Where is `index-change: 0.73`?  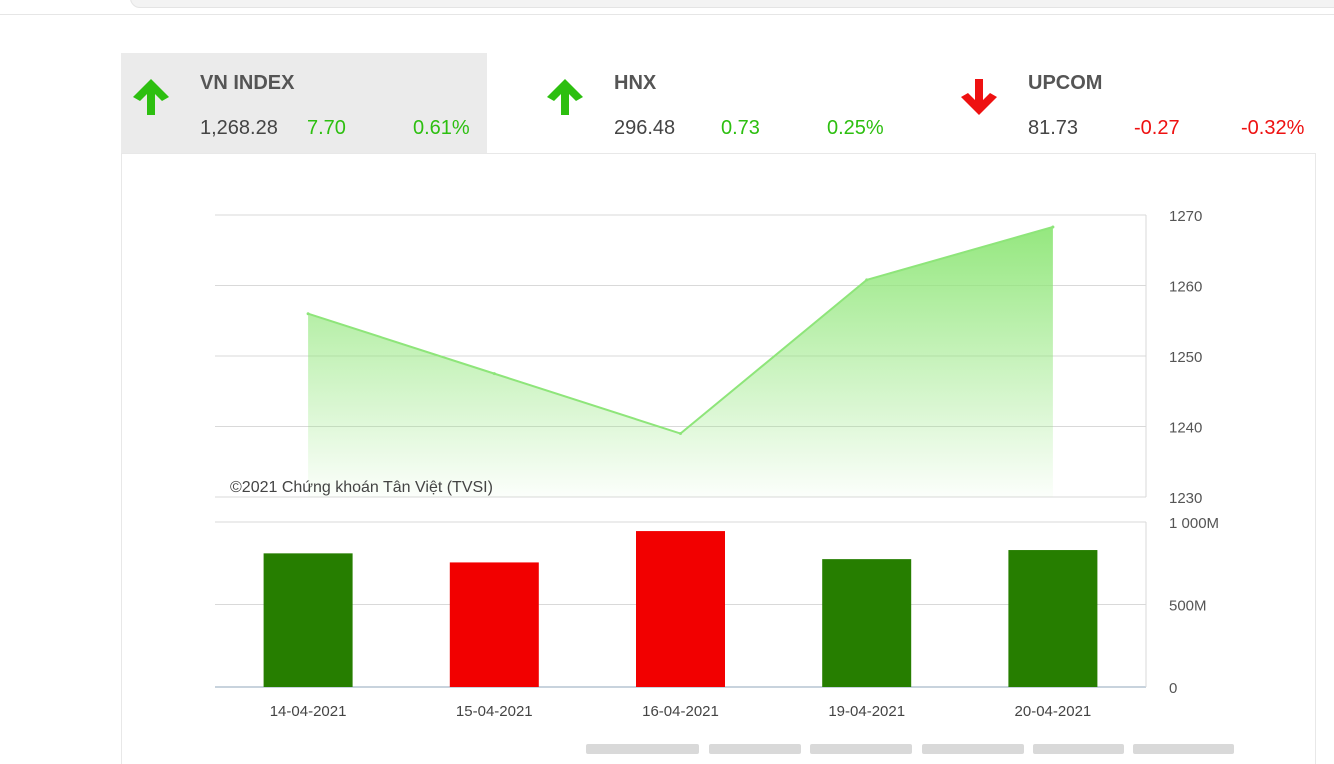 index-change: 0.73 is located at coordinates (740, 128).